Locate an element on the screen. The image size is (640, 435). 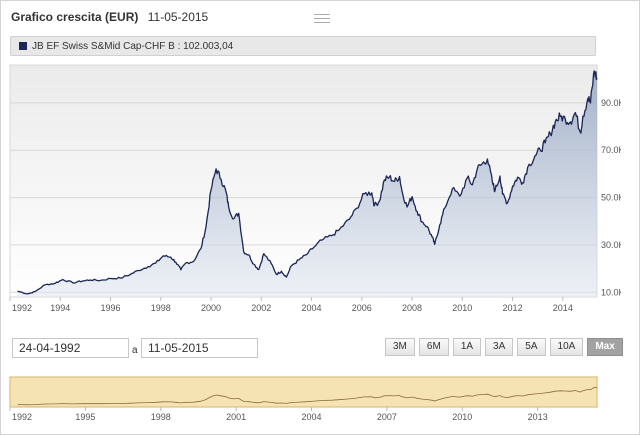
x-tick-label: 2006 is located at coordinates (362, 308).